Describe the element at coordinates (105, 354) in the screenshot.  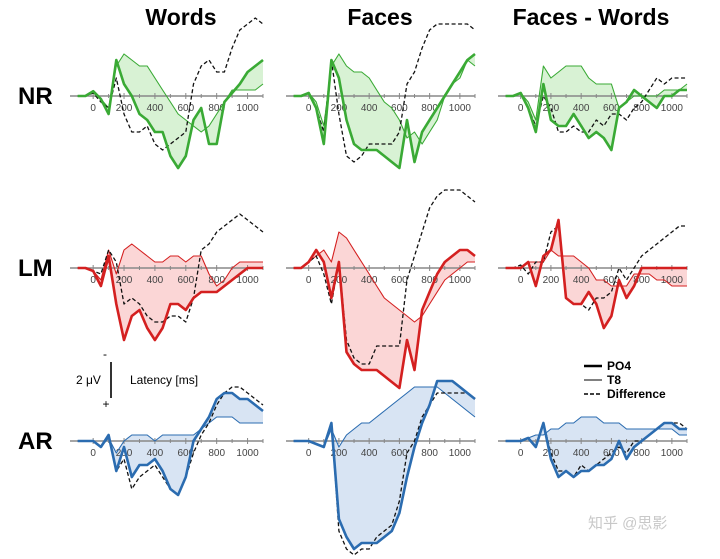
I see `scale-bar-minus: -` at that location.